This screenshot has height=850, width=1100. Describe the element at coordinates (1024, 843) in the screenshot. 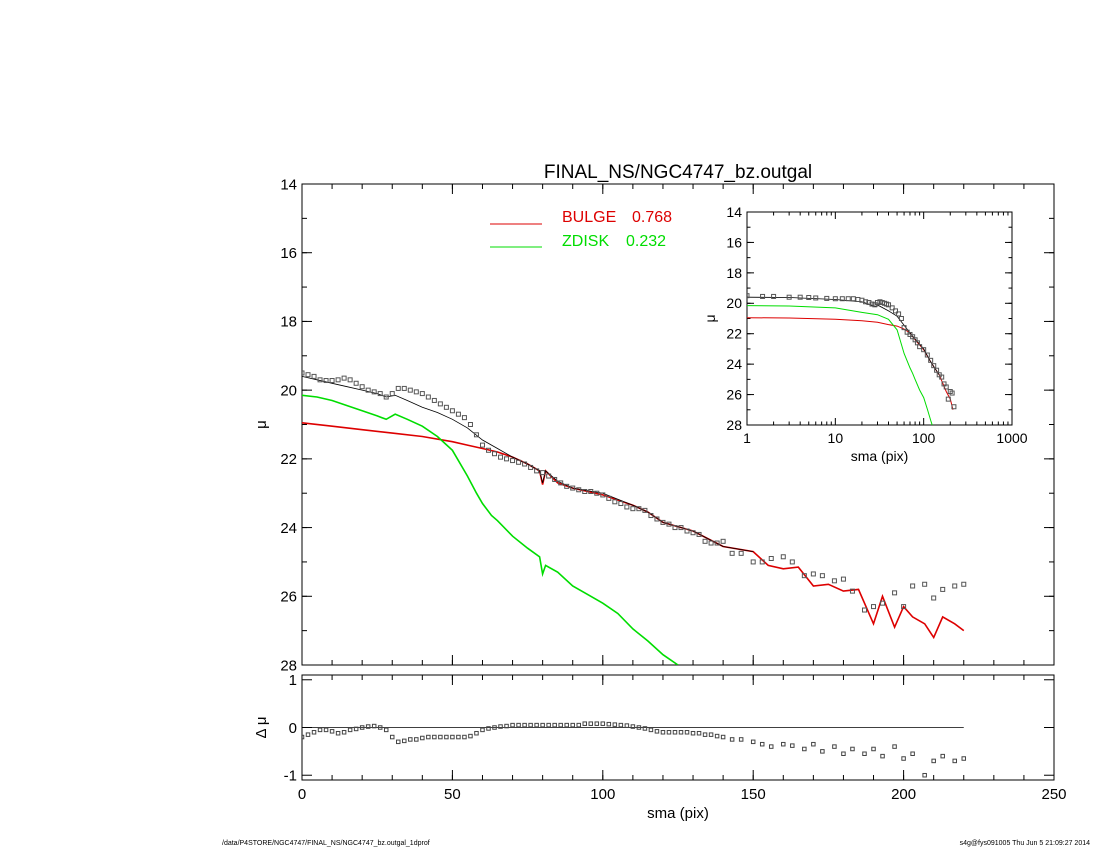

I see `footer-timestamp: s4g@fys091005 Thu Jun 5 21:09:27 2014` at that location.